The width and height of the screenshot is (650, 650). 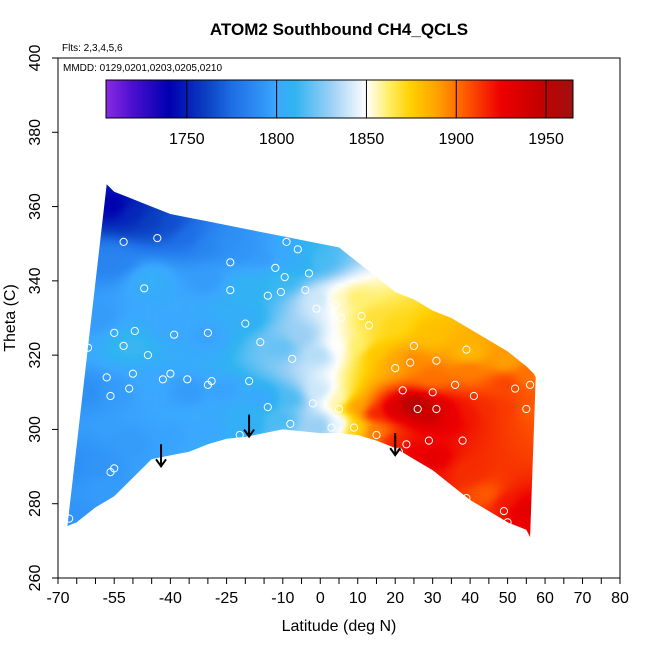 I want to click on colorbar-tick-labels: 1750 1800 1850 1900 1950, so click(x=366, y=139).